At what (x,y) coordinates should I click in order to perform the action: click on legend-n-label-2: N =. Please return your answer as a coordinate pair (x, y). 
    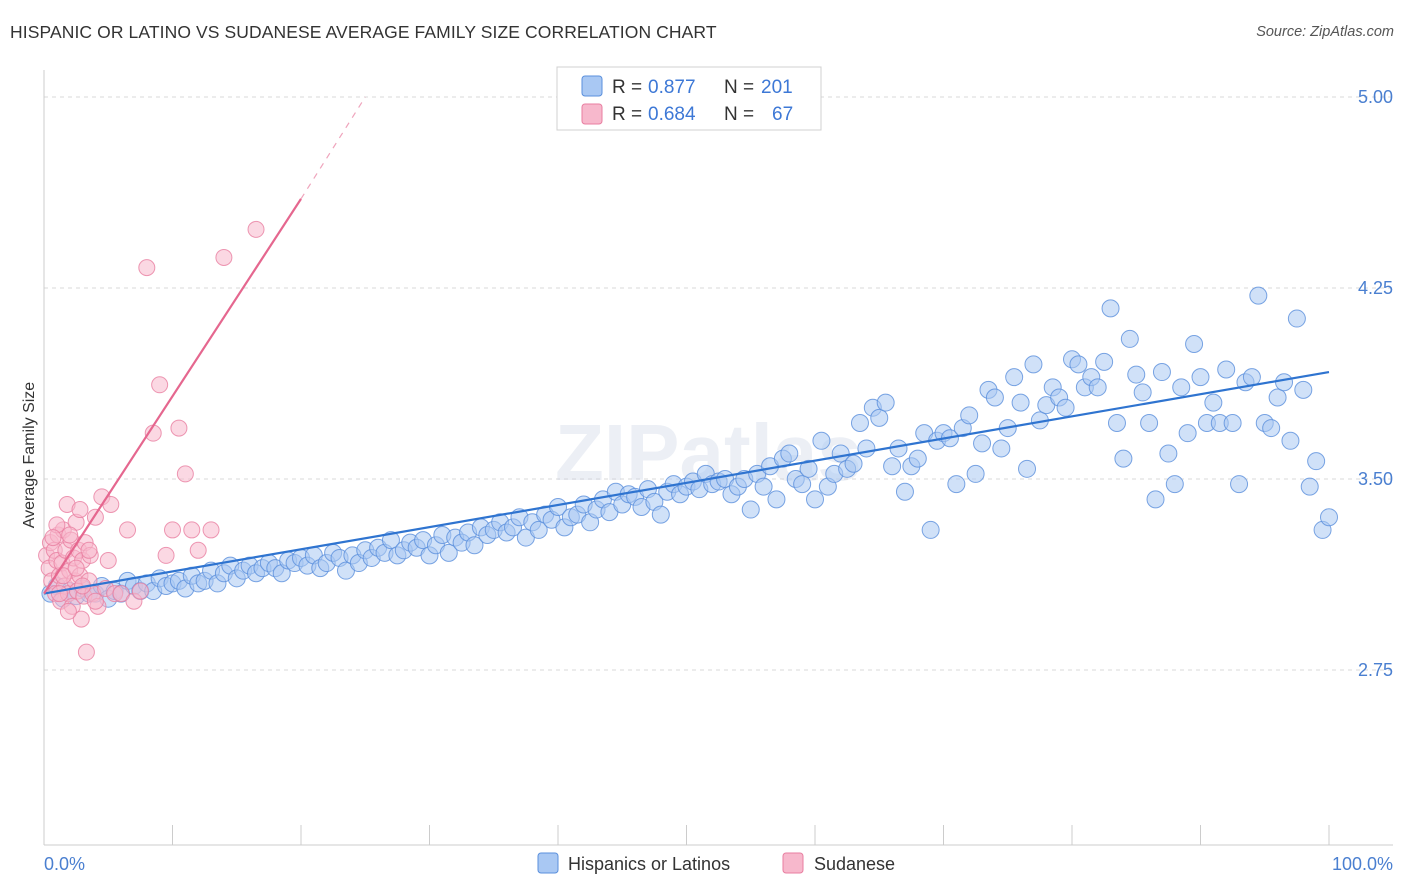
    Looking at the image, I should click on (739, 114).